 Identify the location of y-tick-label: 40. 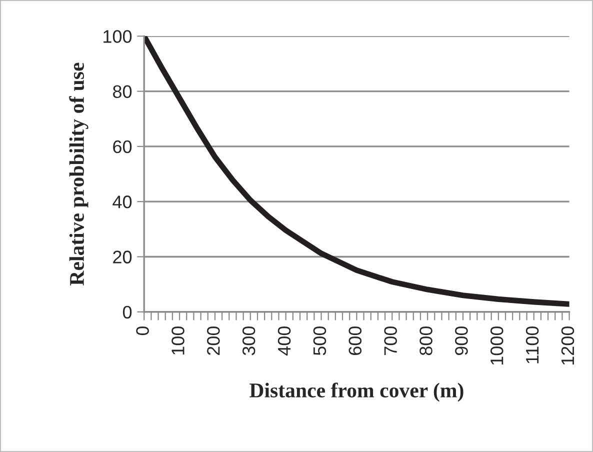
(122, 202).